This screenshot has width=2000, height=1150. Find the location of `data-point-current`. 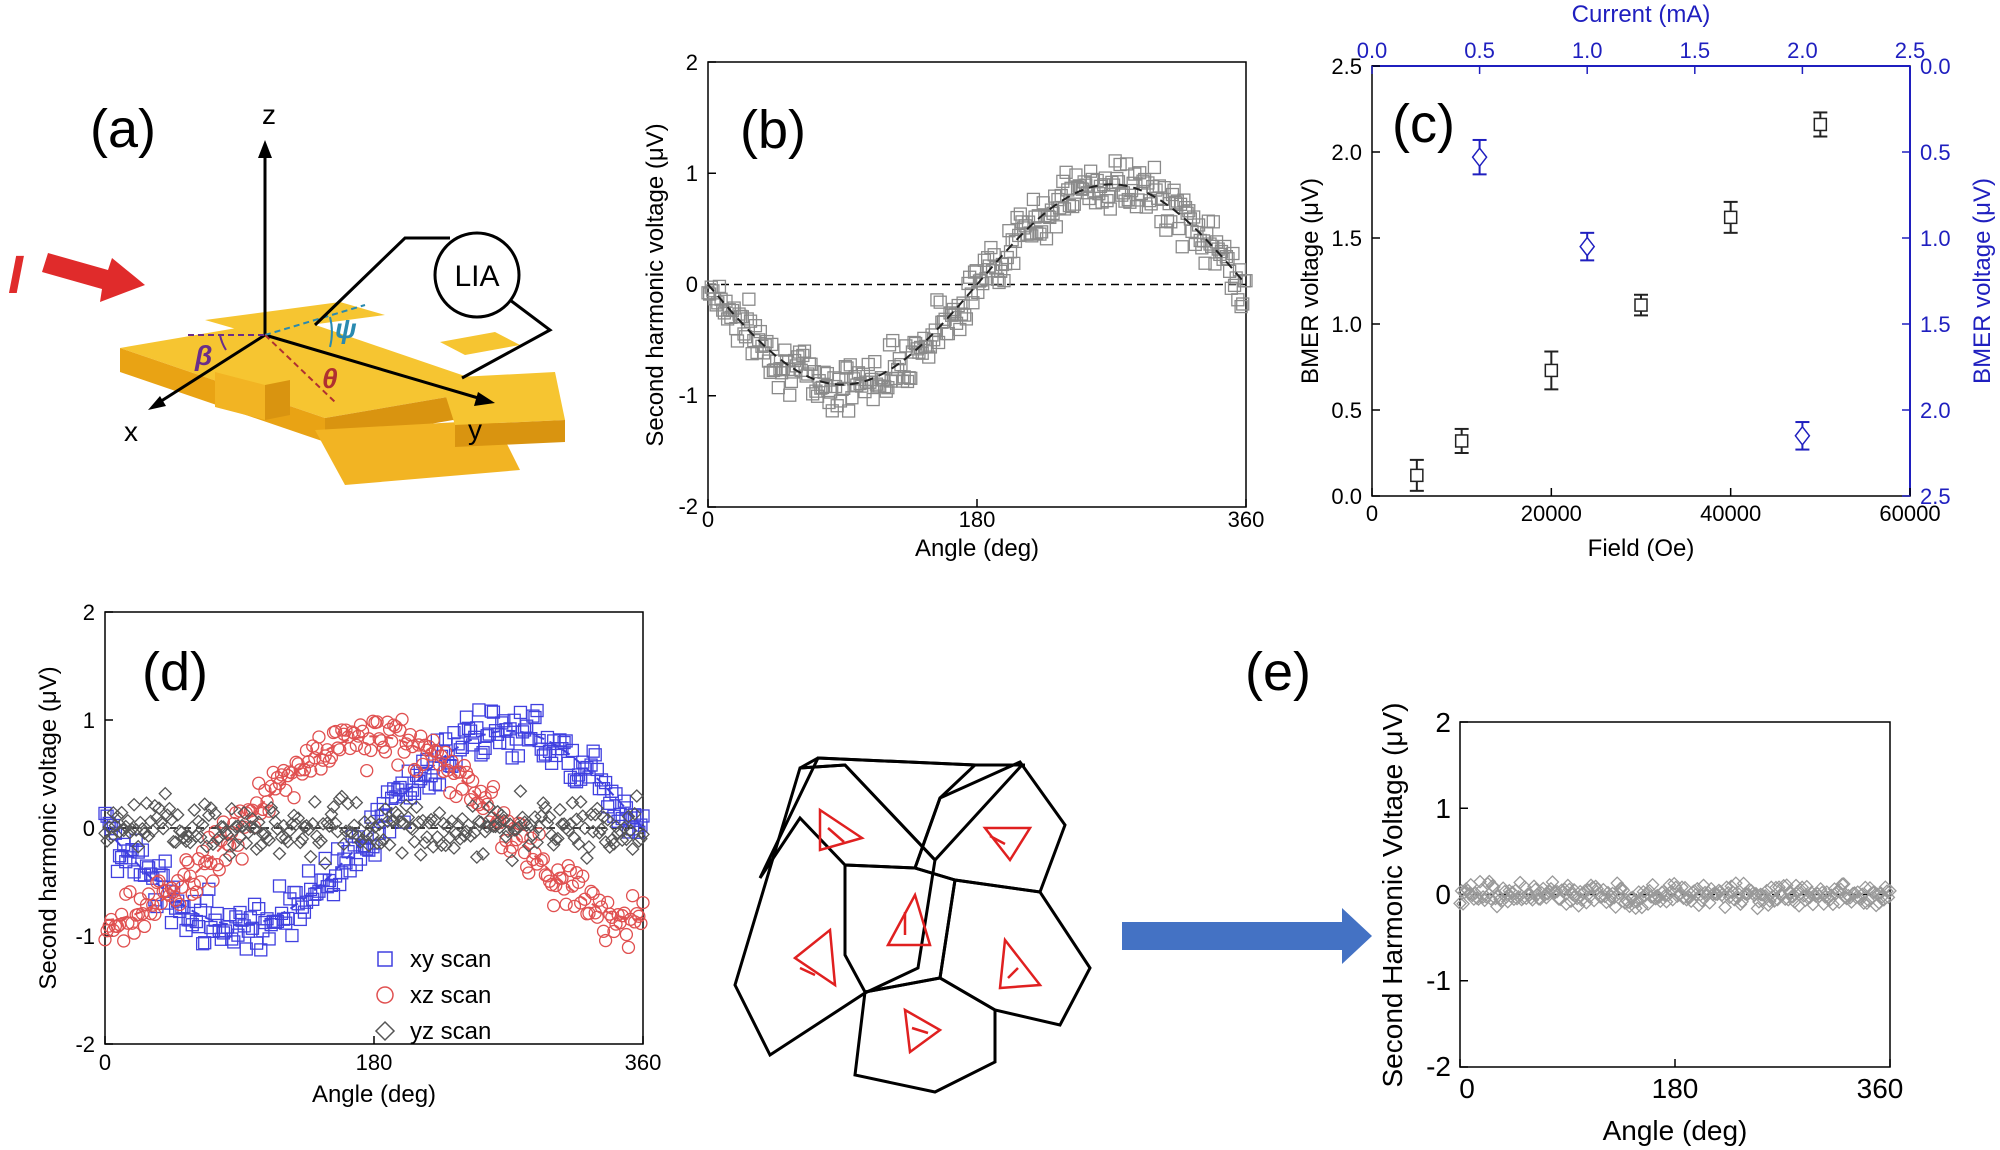

data-point-current is located at coordinates (1479, 157).